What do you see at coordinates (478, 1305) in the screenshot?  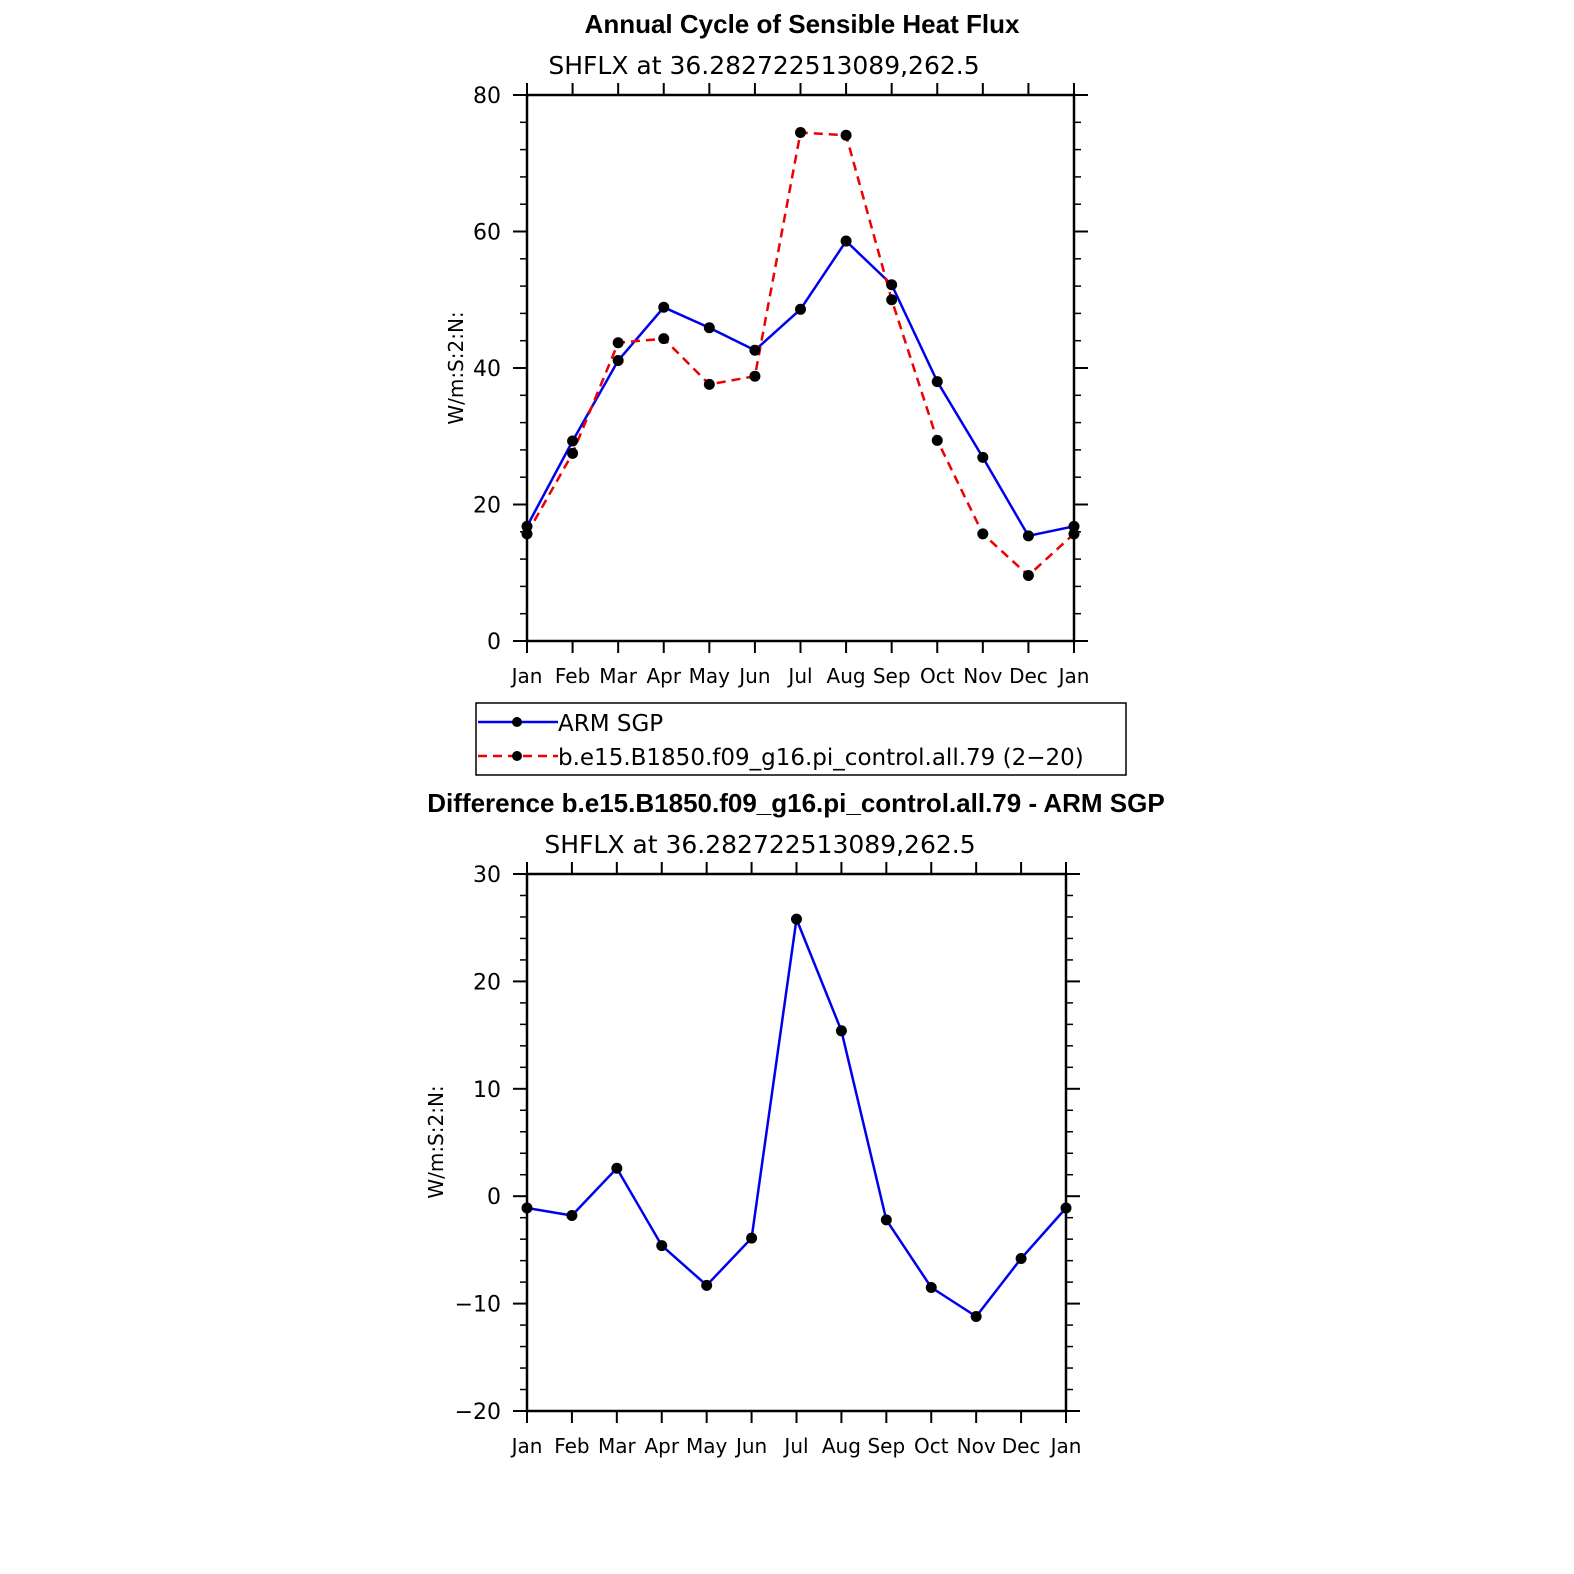 I see `y-tick-label: −10` at bounding box center [478, 1305].